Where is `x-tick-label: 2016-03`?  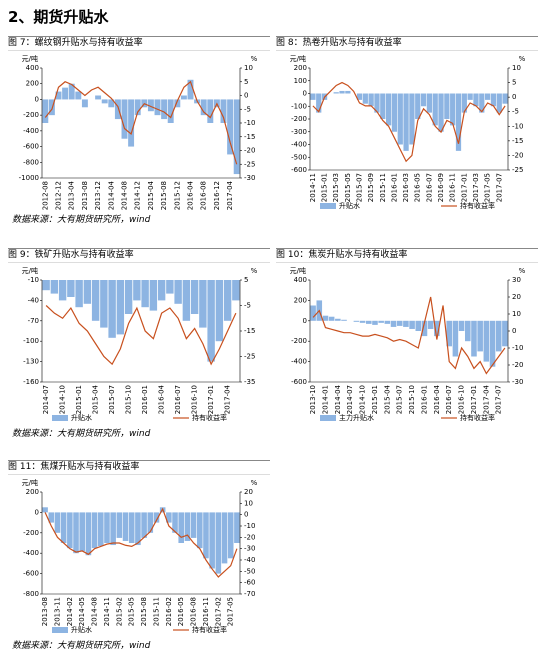 x-tick-label: 2016-03 is located at coordinates (406, 187).